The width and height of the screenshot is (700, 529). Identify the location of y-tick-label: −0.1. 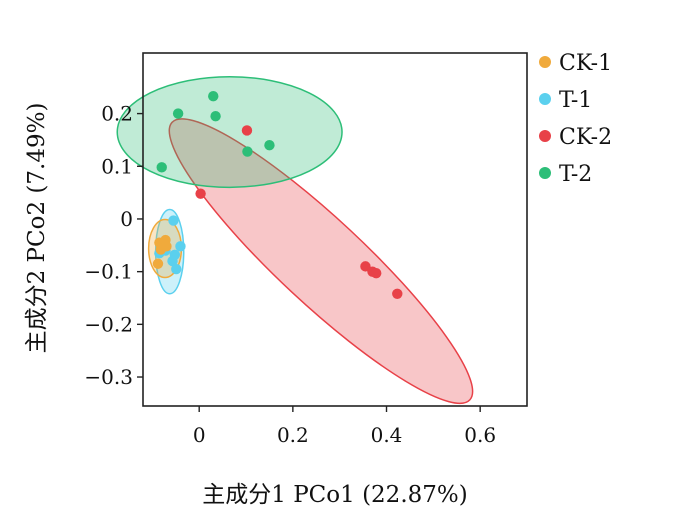
(108, 272).